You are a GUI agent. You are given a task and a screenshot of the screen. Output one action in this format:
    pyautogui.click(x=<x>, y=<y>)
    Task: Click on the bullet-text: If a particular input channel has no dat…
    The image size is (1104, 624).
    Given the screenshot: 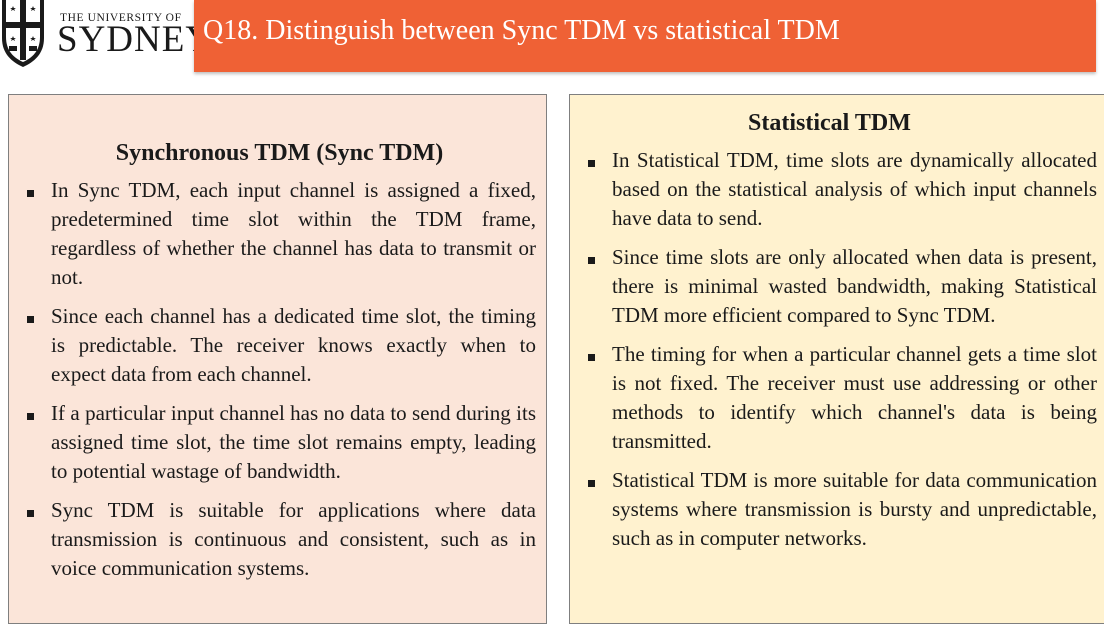 What is the action you would take?
    pyautogui.click(x=293, y=442)
    